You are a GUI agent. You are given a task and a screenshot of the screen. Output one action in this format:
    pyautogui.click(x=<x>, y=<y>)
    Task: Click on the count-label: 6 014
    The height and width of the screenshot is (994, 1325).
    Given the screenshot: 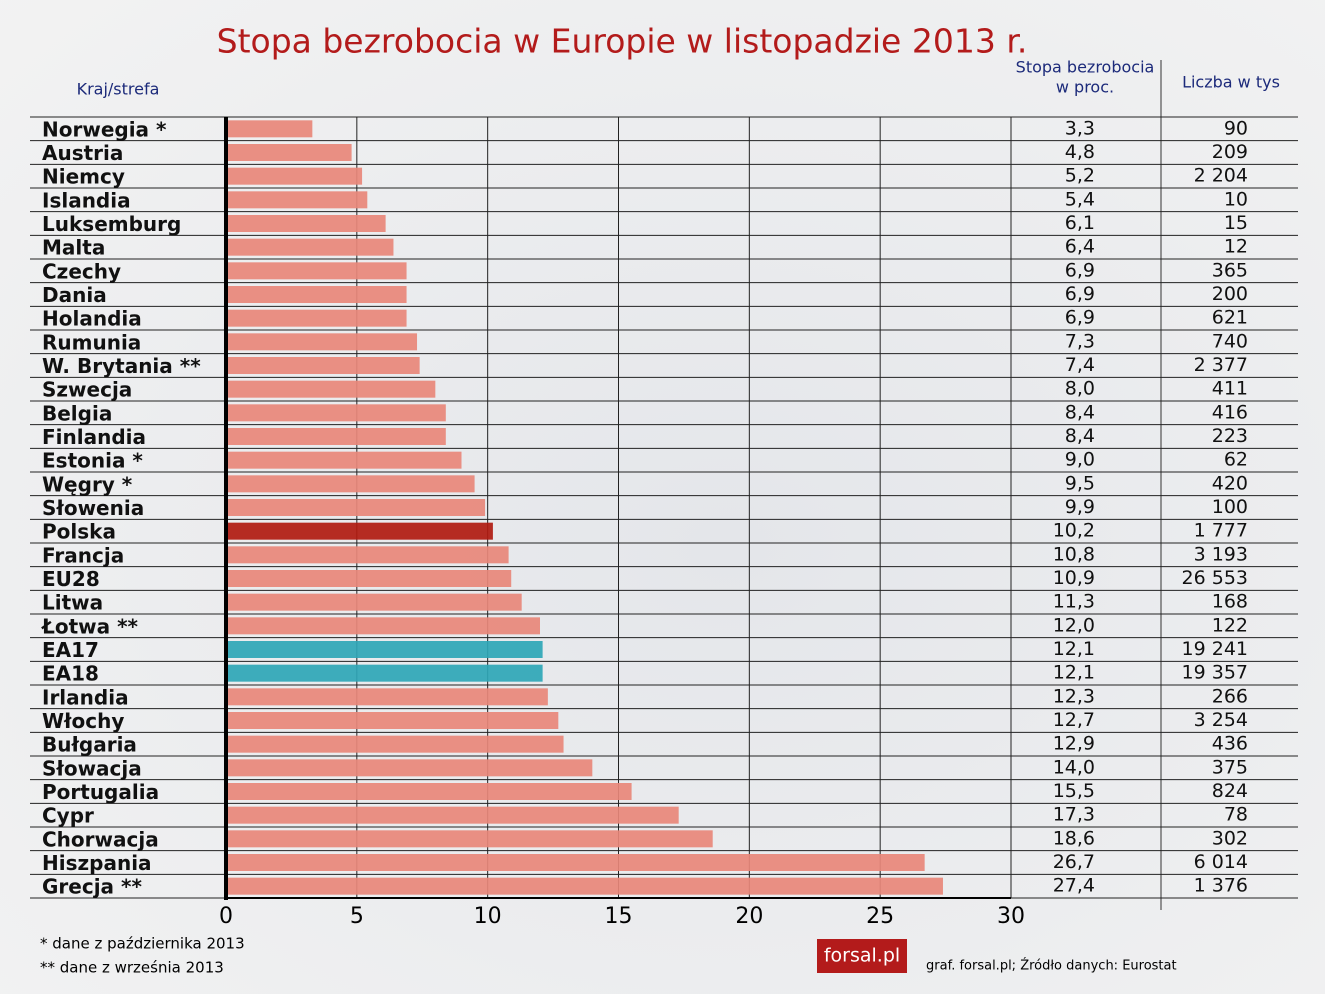 What is the action you would take?
    pyautogui.click(x=1221, y=862)
    